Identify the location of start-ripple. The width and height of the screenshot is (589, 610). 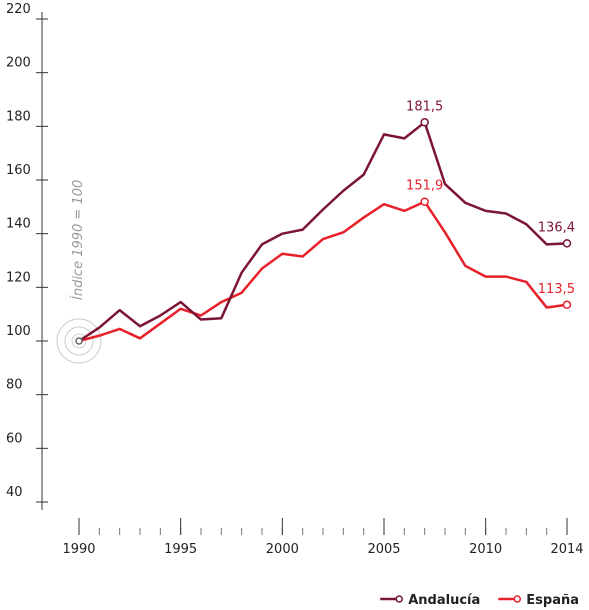
(79, 341).